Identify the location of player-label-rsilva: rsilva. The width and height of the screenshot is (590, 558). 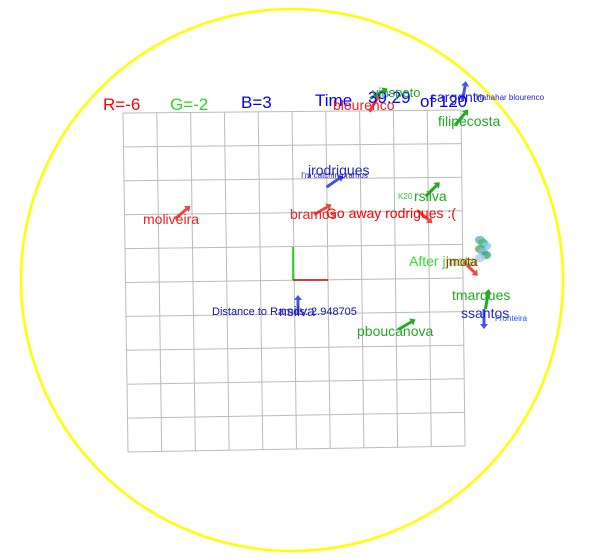
(430, 196).